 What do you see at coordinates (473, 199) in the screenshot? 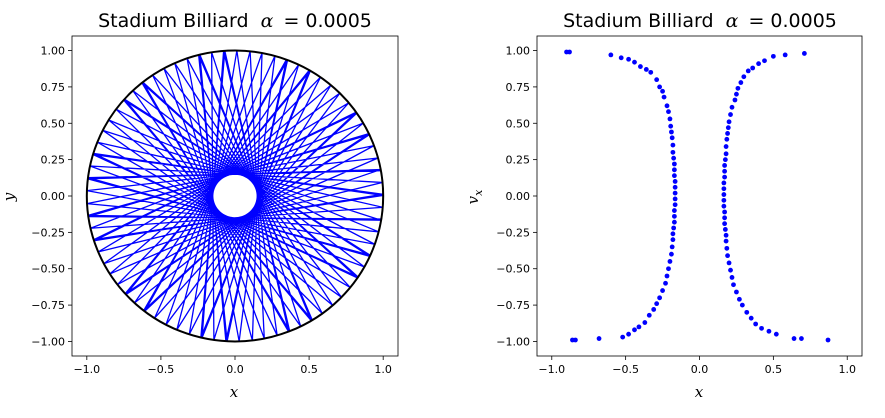
I see `chart-2-ylabel-main: v` at bounding box center [473, 199].